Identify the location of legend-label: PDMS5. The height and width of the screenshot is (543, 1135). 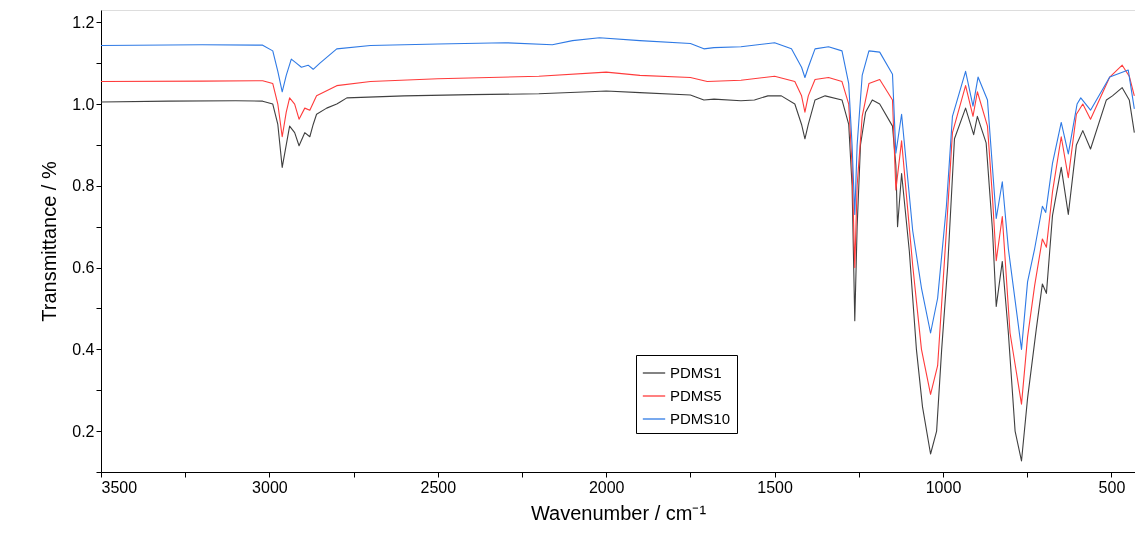
(696, 395).